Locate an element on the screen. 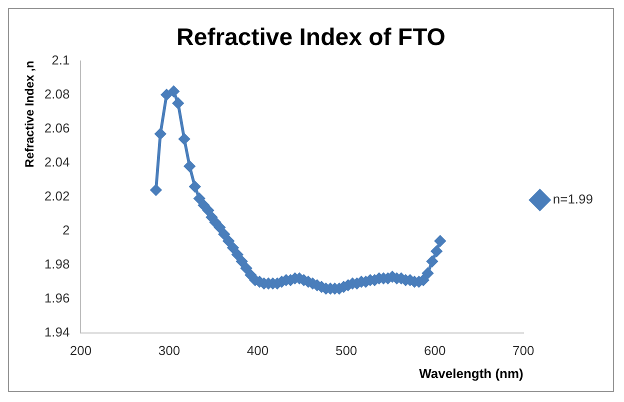 This screenshot has width=624, height=402. x-tick-label: 400 is located at coordinates (257, 350).